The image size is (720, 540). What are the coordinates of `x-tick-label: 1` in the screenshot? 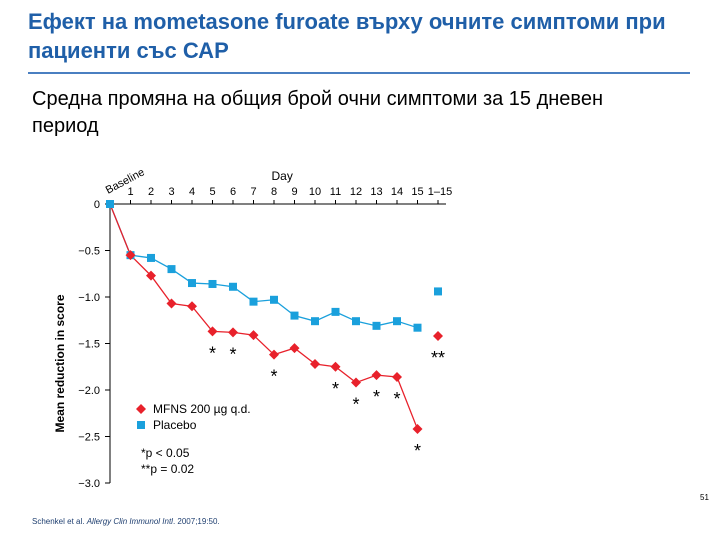 It's located at (130, 192).